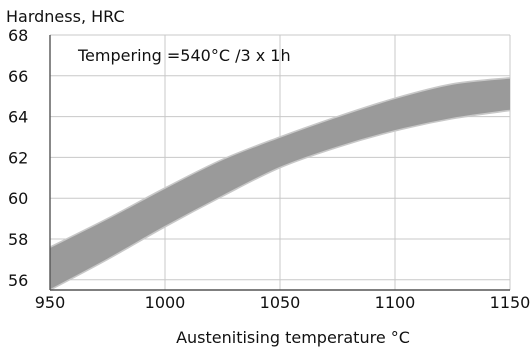 This screenshot has width=531, height=352. Describe the element at coordinates (395, 302) in the screenshot. I see `x-tick-label-1100: 1100` at that location.